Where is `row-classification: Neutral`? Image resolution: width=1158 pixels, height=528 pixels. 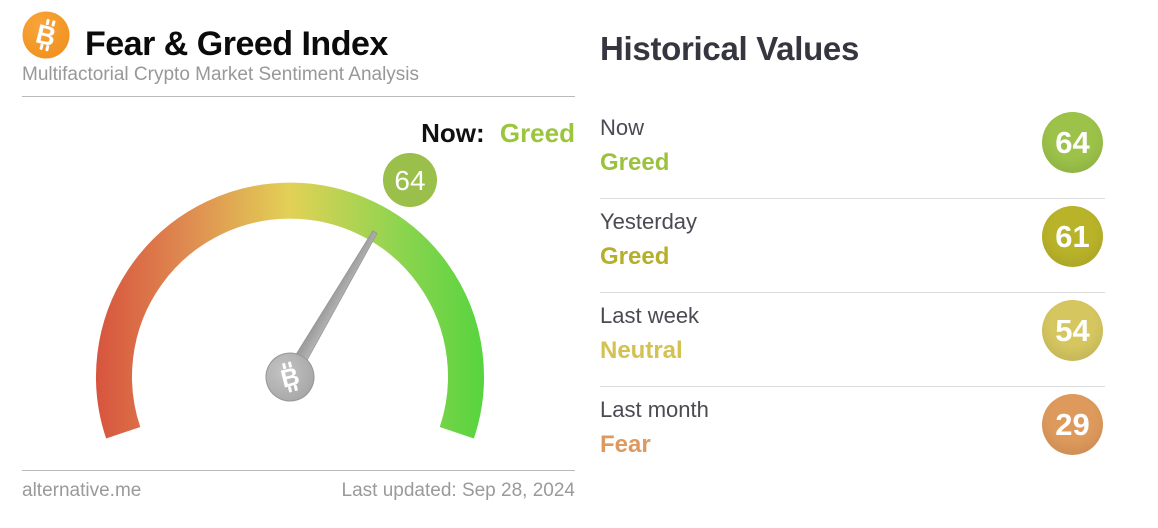 row-classification: Neutral is located at coordinates (641, 350).